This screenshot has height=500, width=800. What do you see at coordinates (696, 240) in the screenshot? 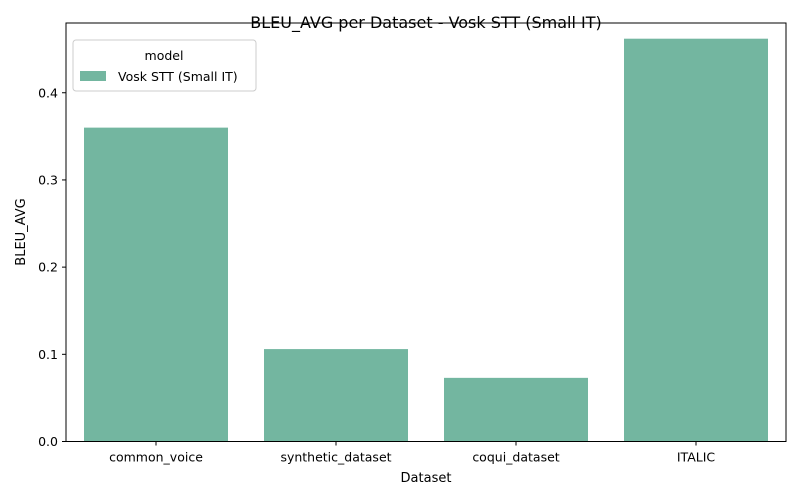
I see `bar-ITALIC` at bounding box center [696, 240].